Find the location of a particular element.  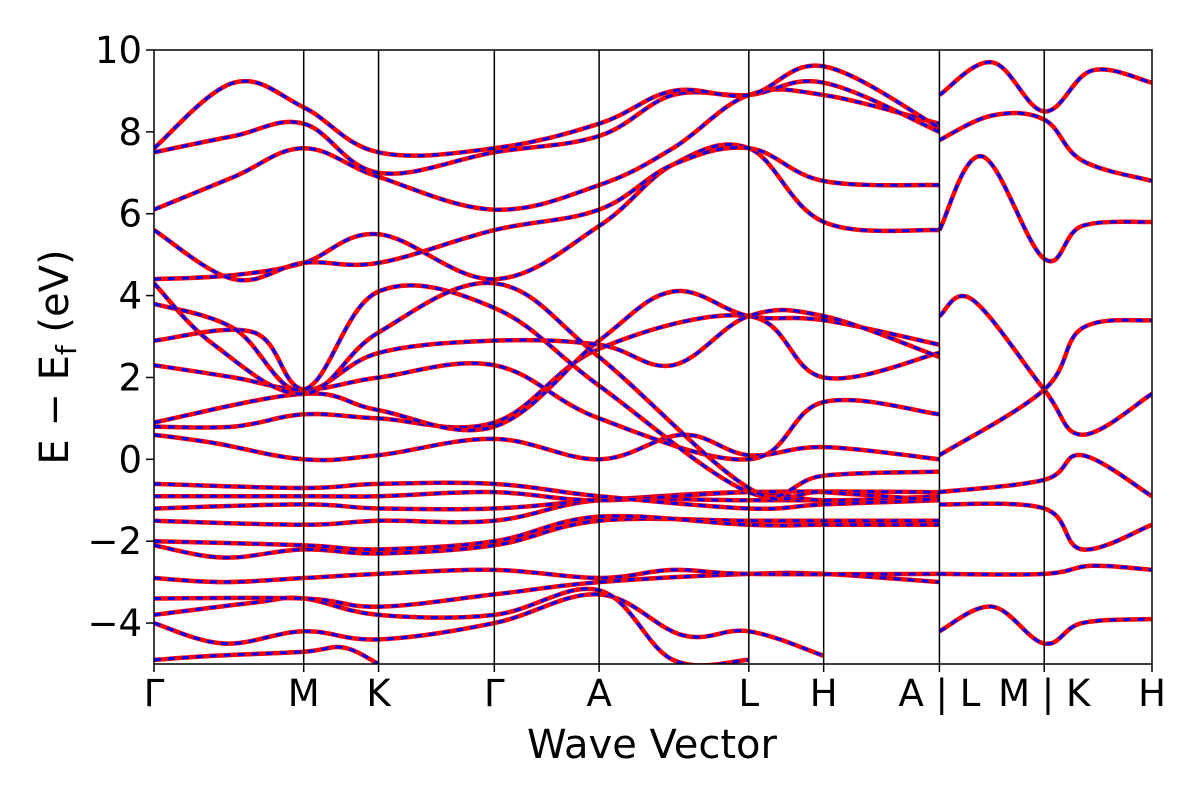

y-axis-title-main: E − E is located at coordinates (55, 410).